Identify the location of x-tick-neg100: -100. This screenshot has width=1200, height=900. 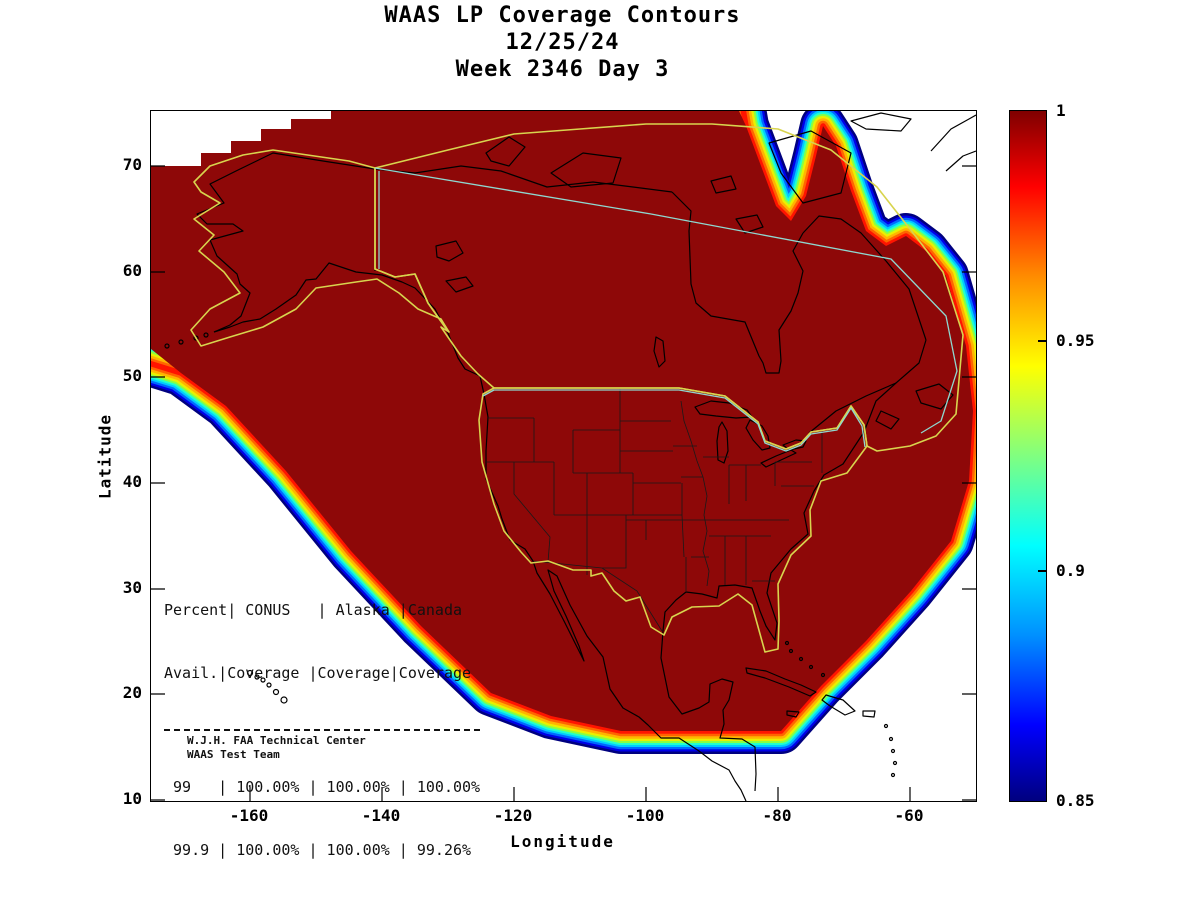
(645, 815).